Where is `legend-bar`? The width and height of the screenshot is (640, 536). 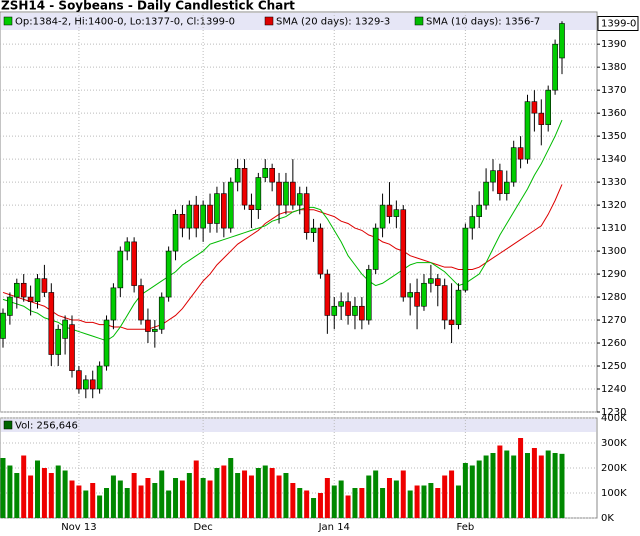 legend-bar is located at coordinates (298, 21).